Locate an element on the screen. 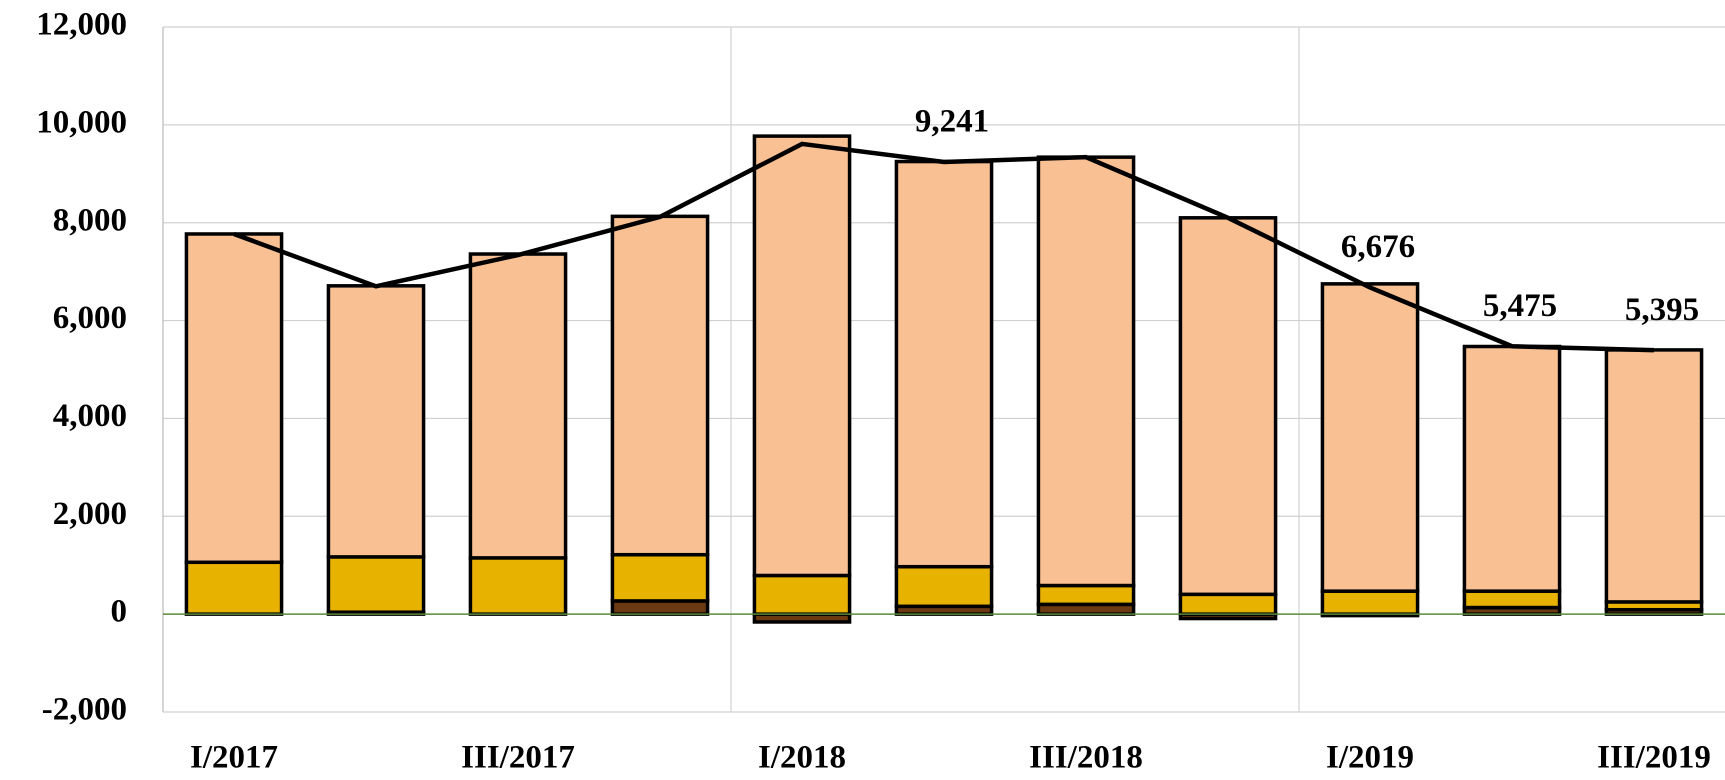  data-label: 5,475 is located at coordinates (1520, 306).